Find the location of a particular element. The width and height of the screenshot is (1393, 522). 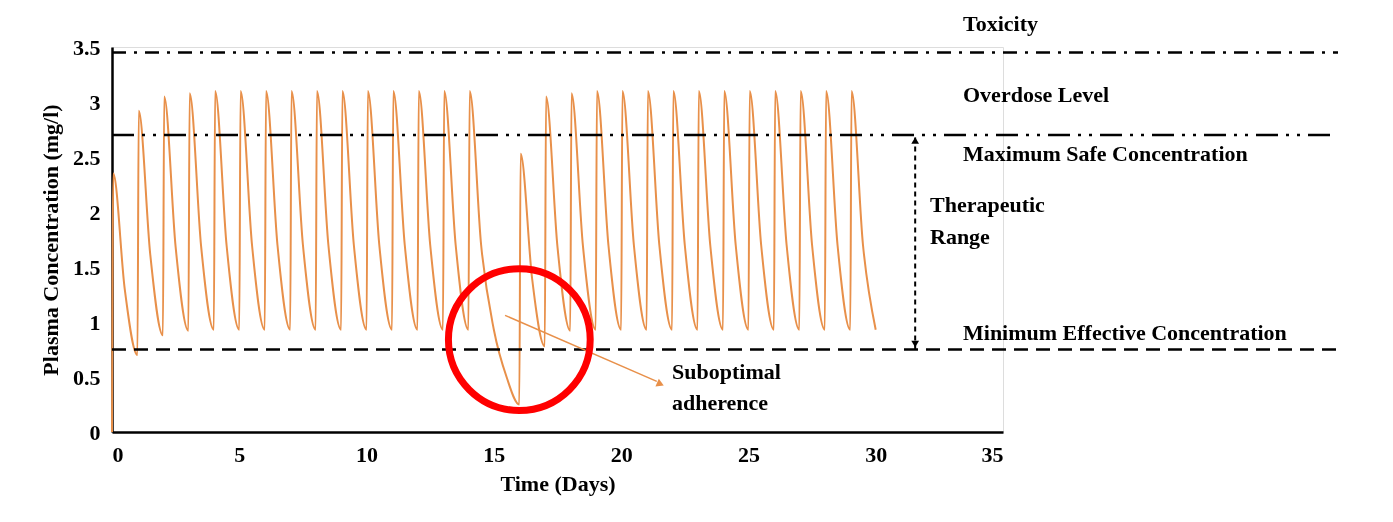

x-tick-label: 35 is located at coordinates (992, 454).